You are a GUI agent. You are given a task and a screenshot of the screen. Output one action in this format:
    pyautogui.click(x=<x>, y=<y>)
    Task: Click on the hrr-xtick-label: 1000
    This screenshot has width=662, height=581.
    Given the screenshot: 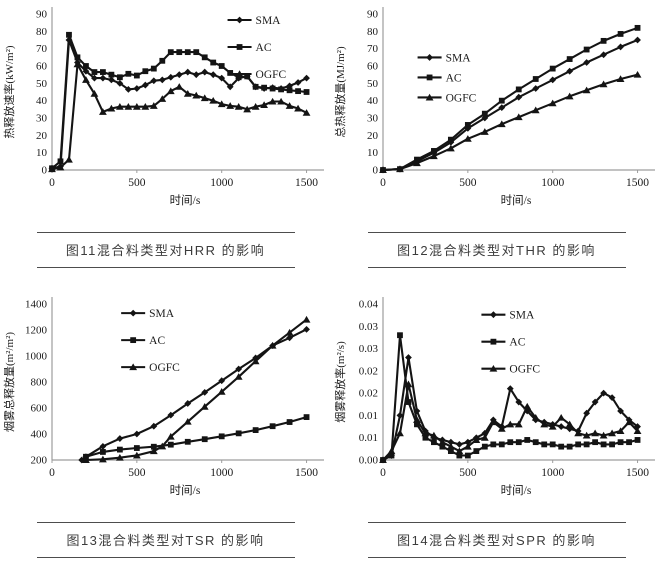 What is the action you would take?
    pyautogui.click(x=221, y=183)
    